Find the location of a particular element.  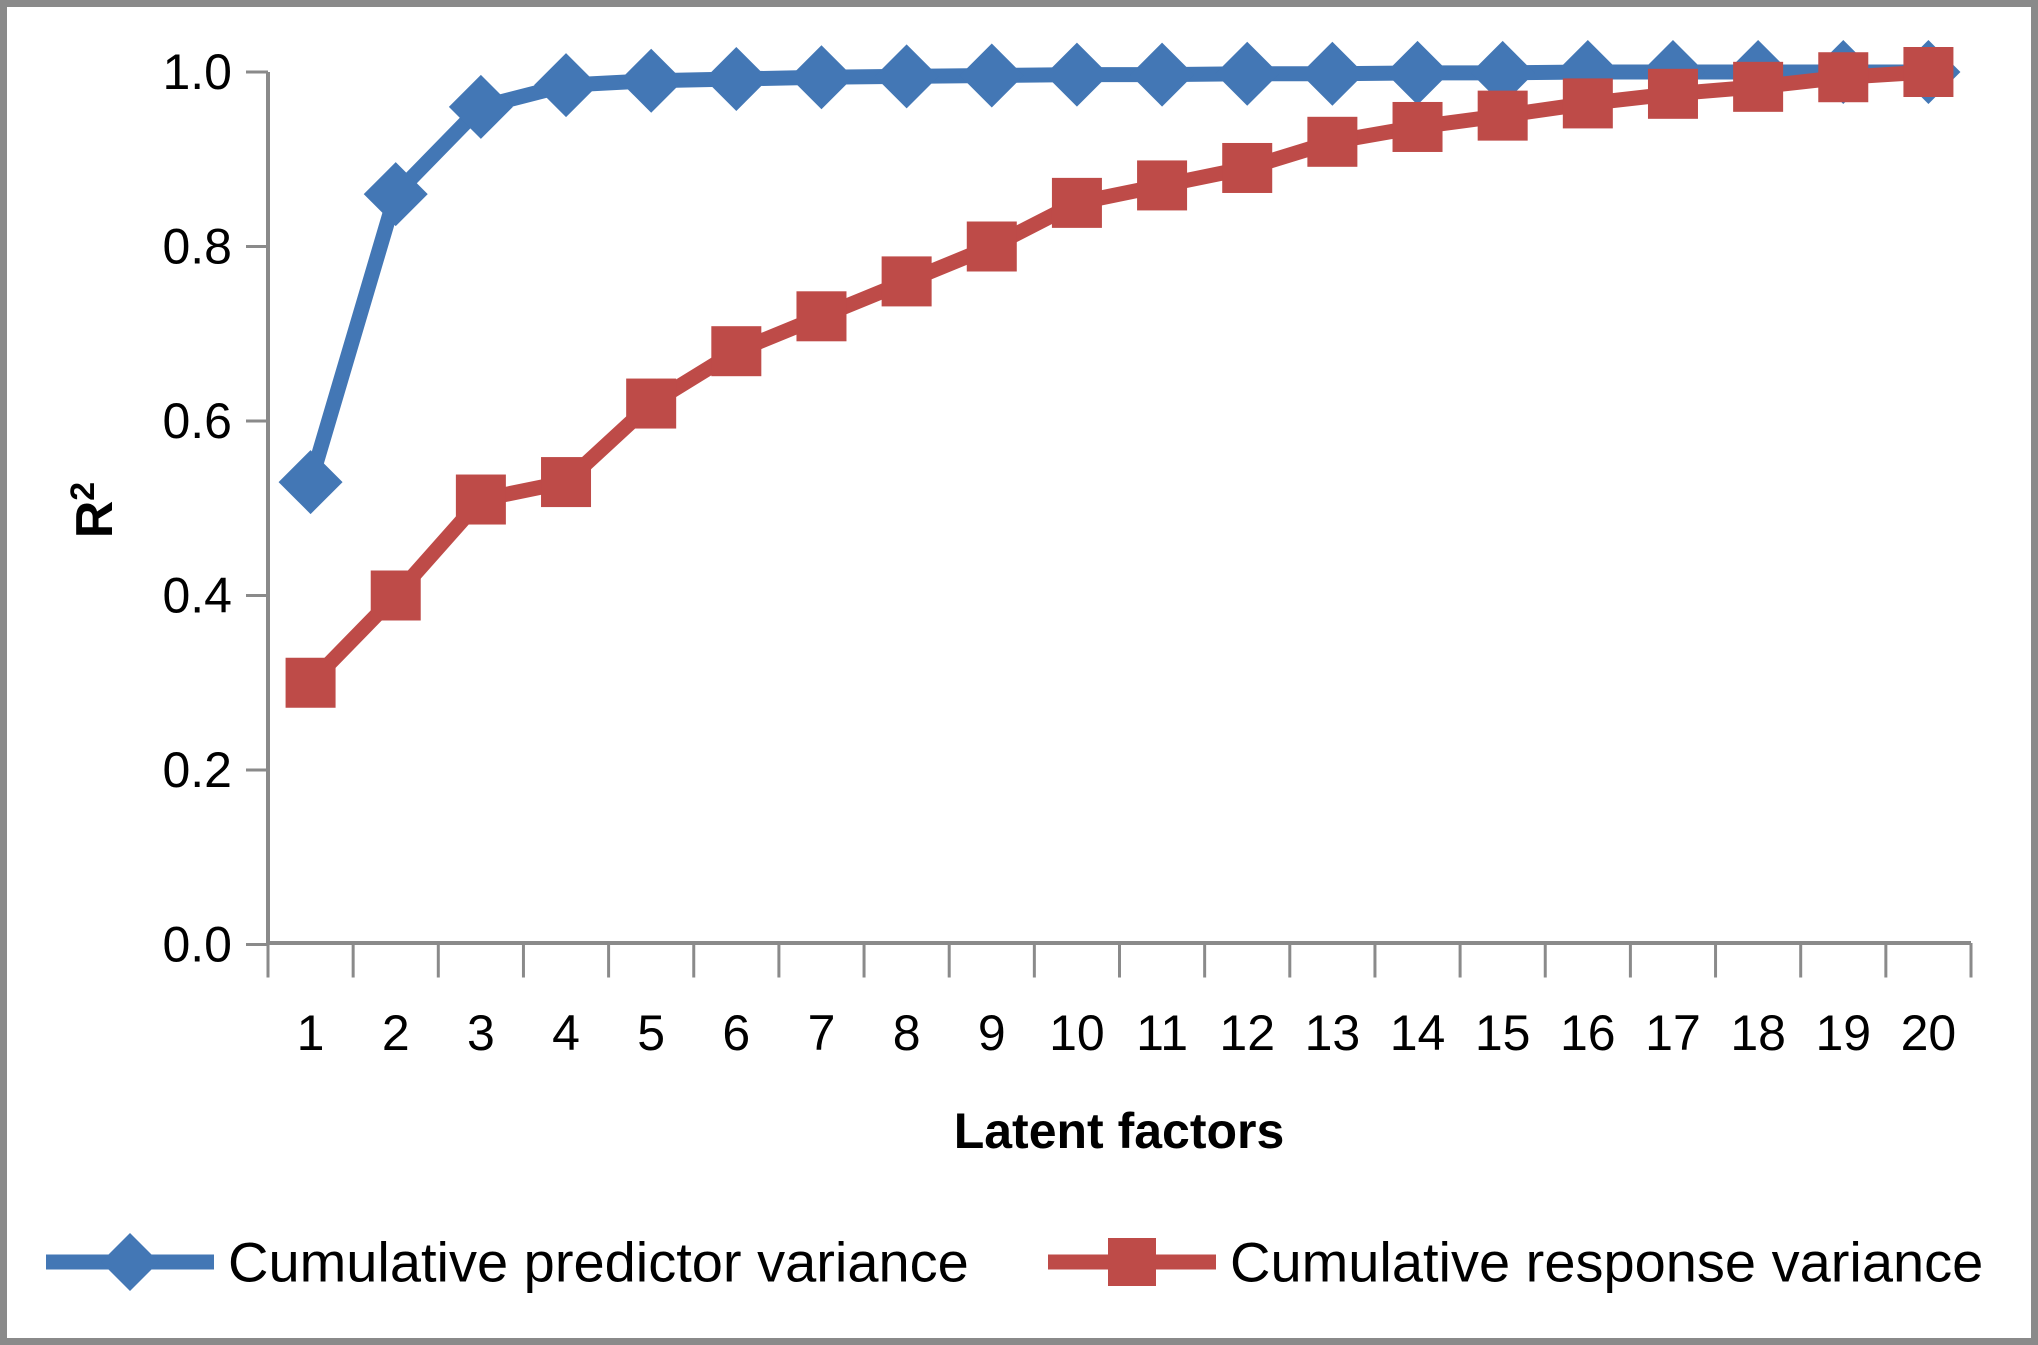

x-tick-label: 16 is located at coordinates (1588, 1033).